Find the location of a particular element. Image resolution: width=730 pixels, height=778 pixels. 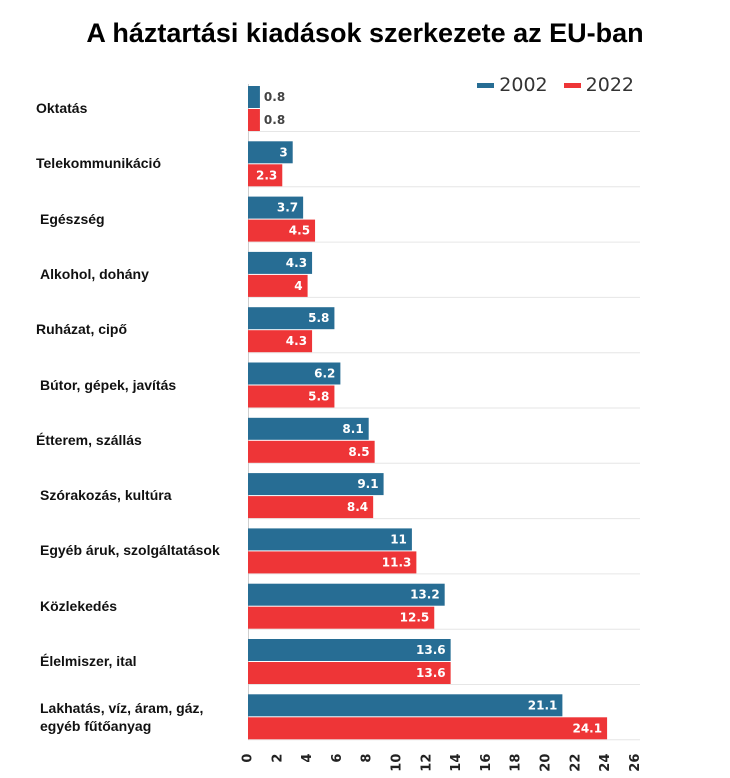

x-tick-label: 8 is located at coordinates (367, 758).